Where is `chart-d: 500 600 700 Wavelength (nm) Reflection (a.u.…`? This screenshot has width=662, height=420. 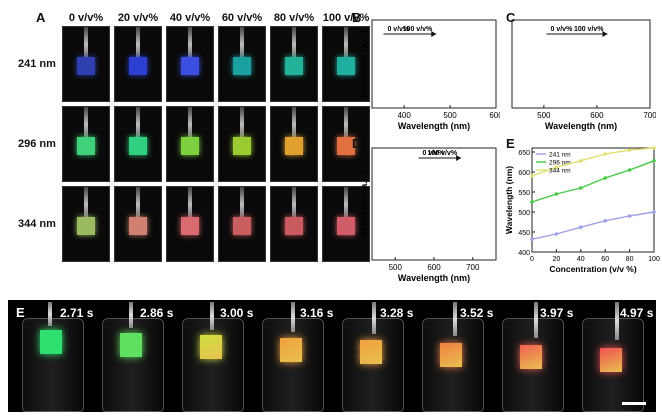 chart-d: 500 600 700 Wavelength (nm) Reflection (a.u.… is located at coordinates (425, 215).